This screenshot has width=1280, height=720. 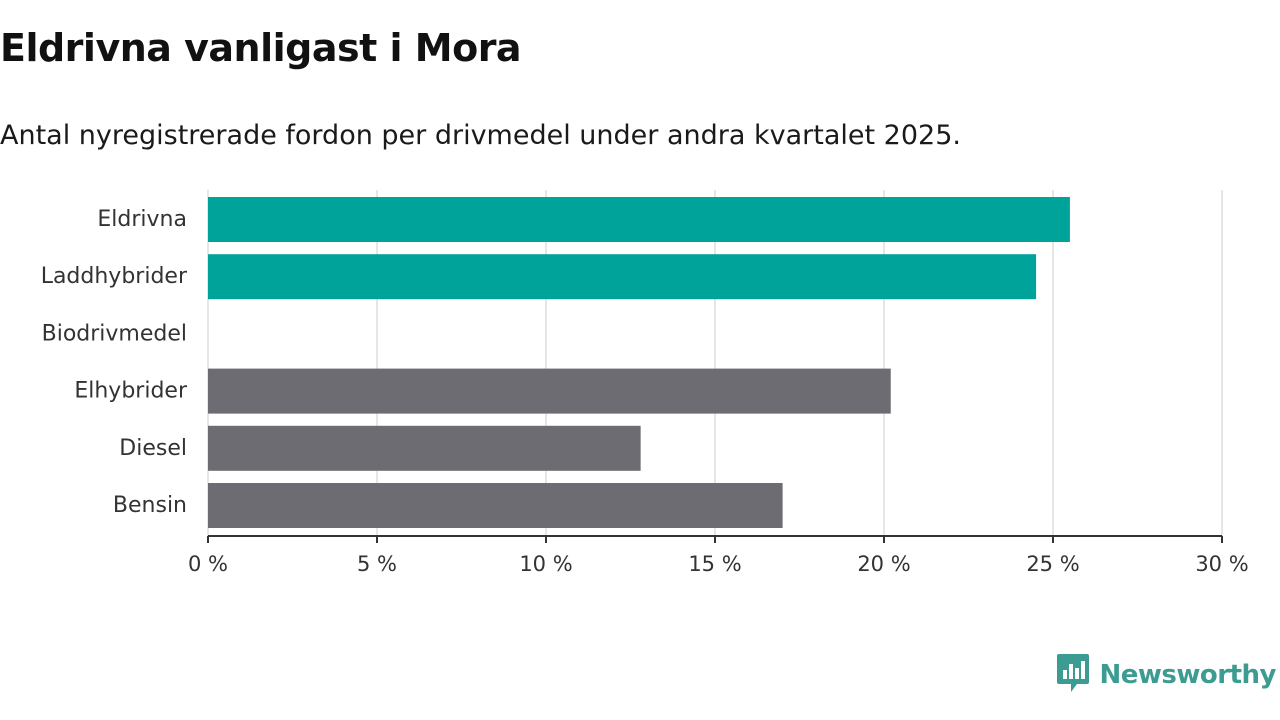 I want to click on x-tick-label: 30 %, so click(x=1221, y=564).